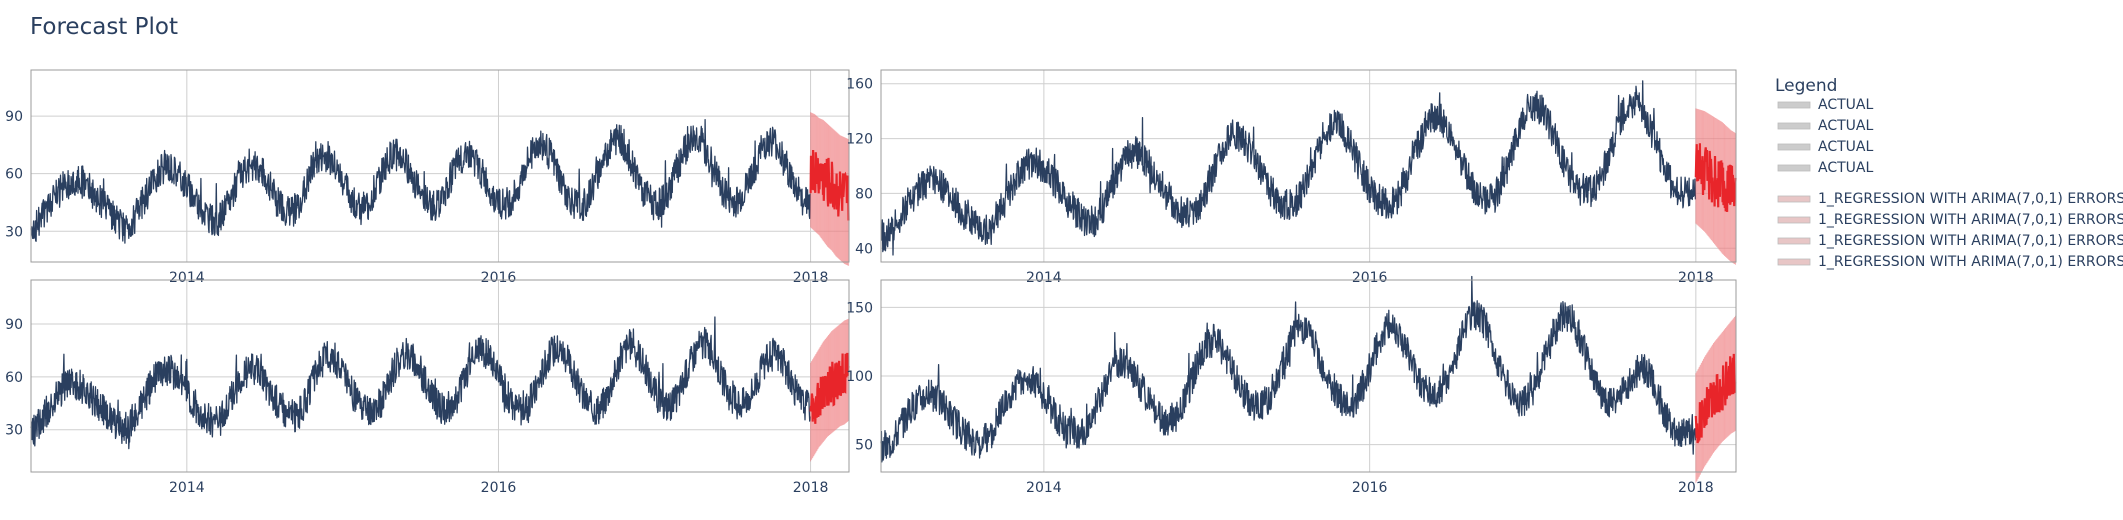 Image resolution: width=2123 pixels, height=520 pixels. What do you see at coordinates (864, 249) in the screenshot?
I see `y-tick-label: 40` at bounding box center [864, 249].